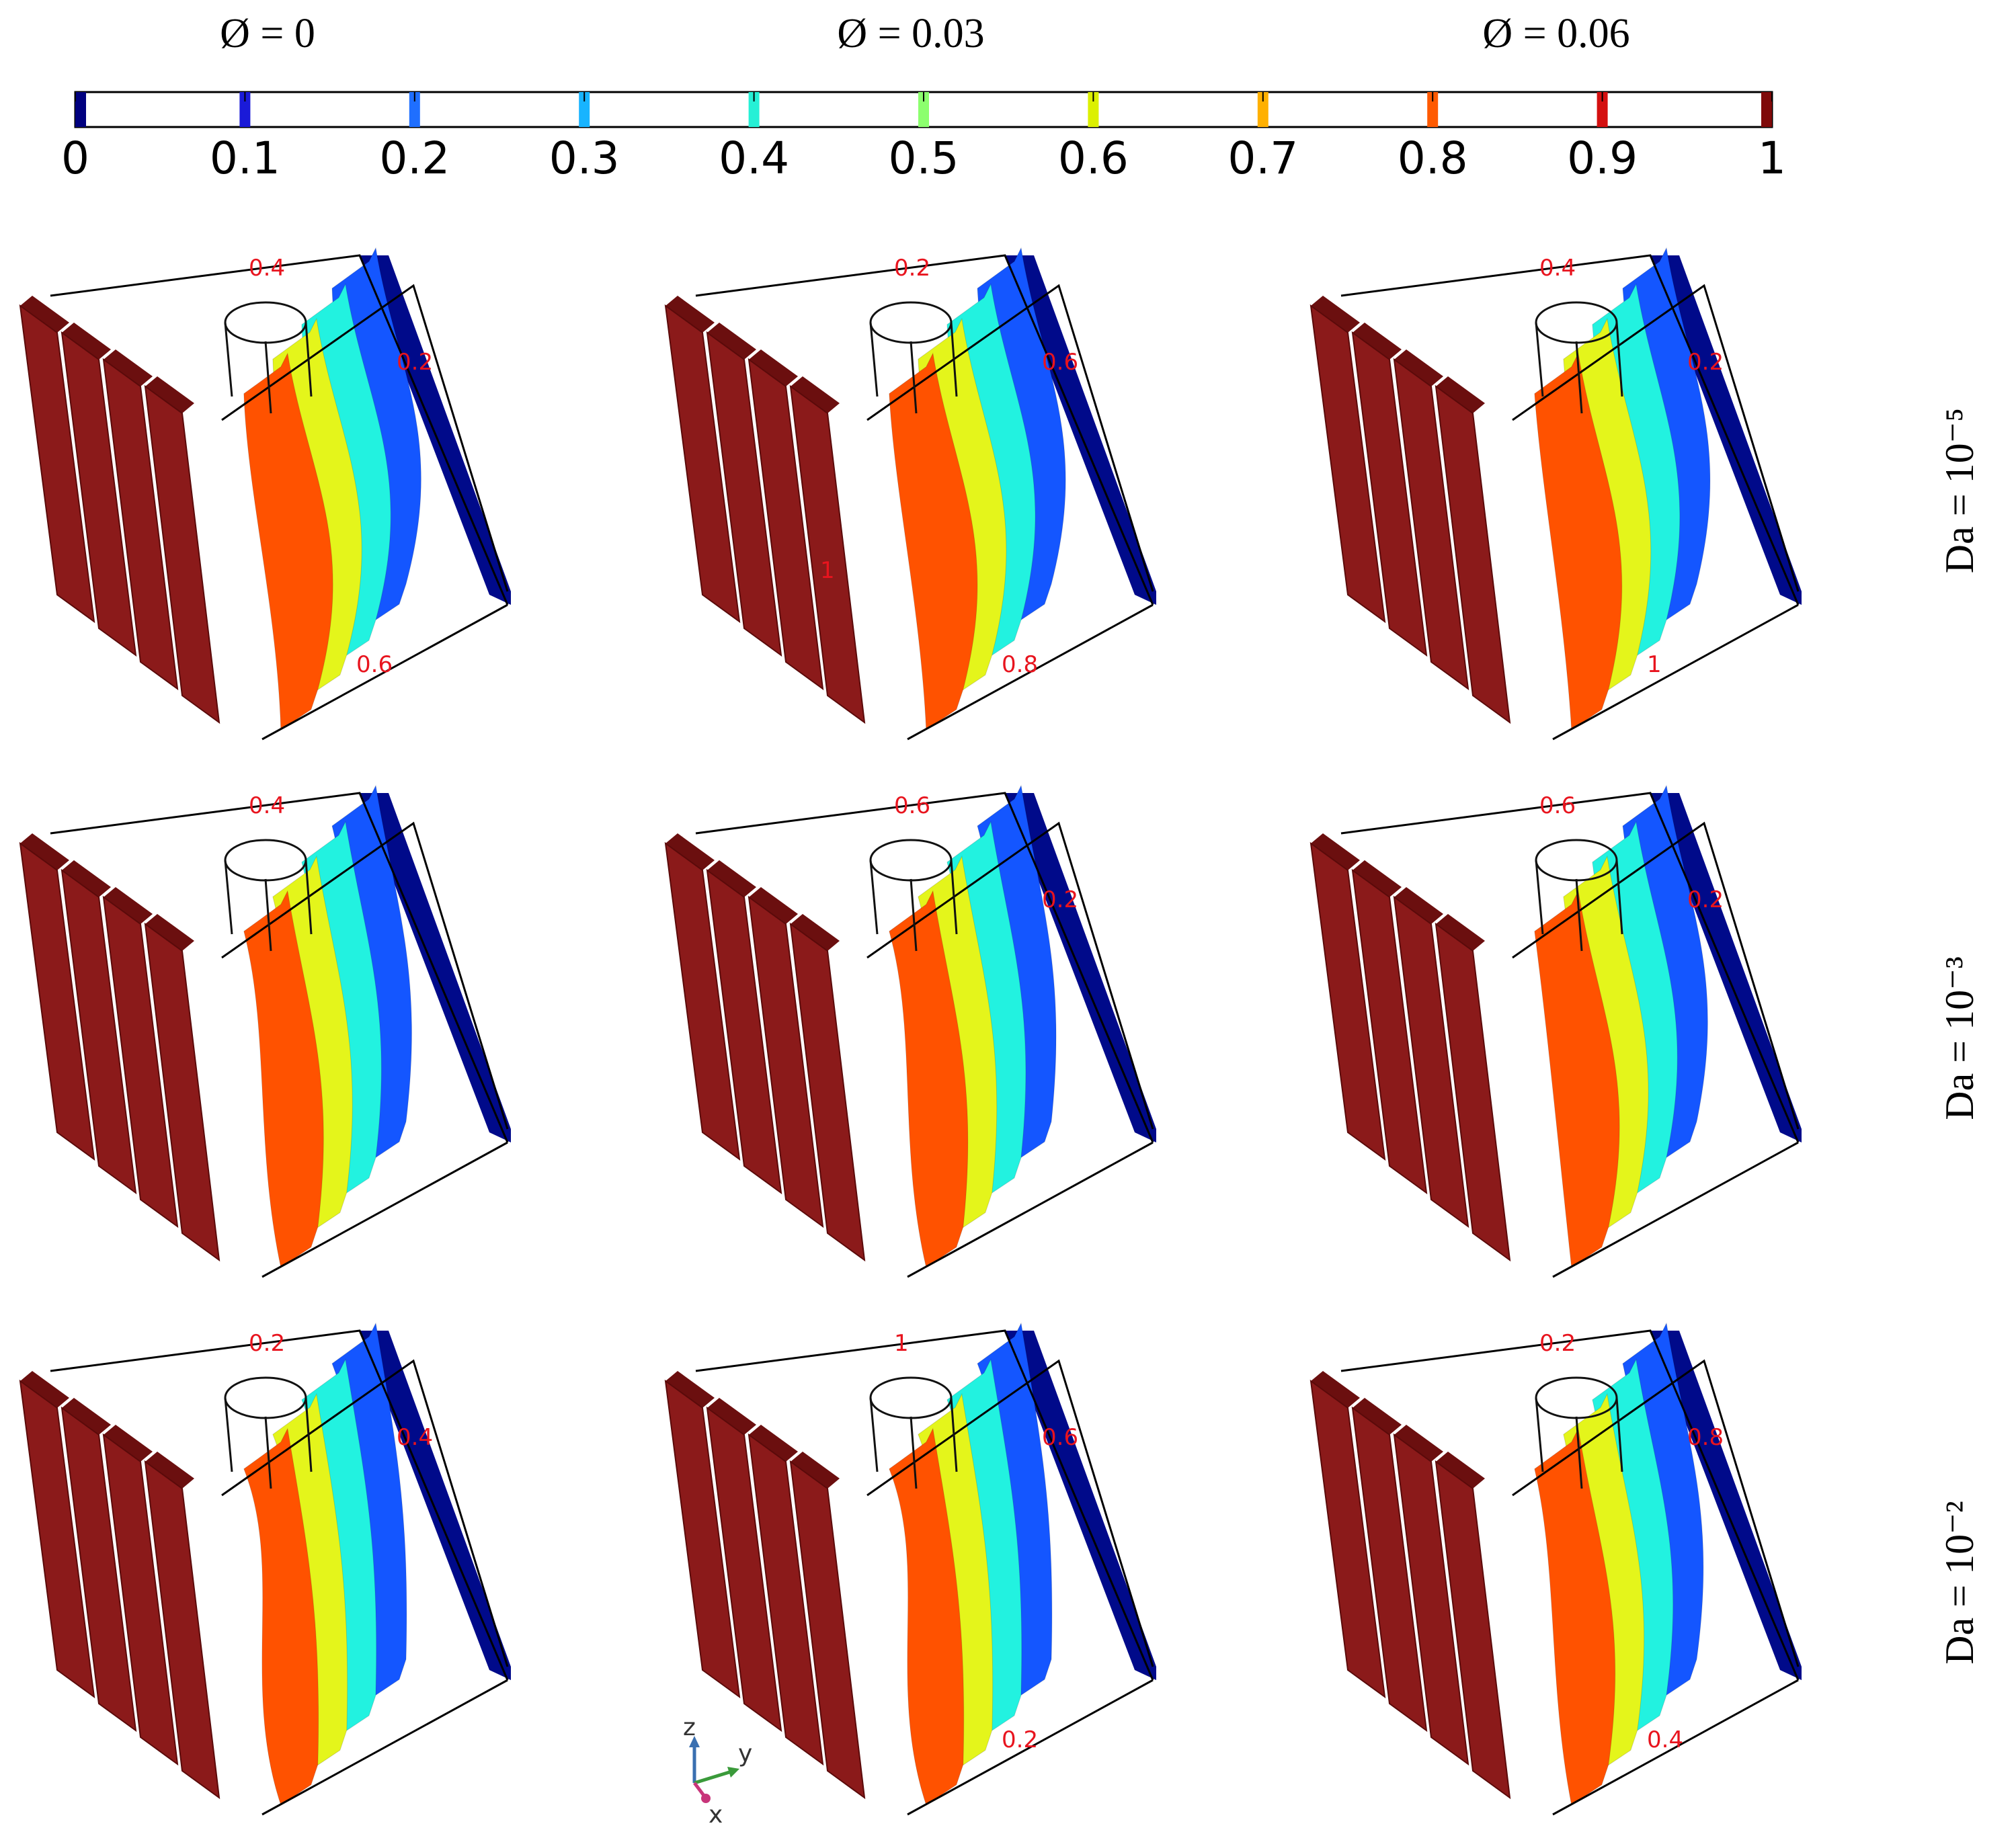 This screenshot has height=1834, width=2016. I want to click on colorbar-tick-label: 0.6, so click(1093, 158).